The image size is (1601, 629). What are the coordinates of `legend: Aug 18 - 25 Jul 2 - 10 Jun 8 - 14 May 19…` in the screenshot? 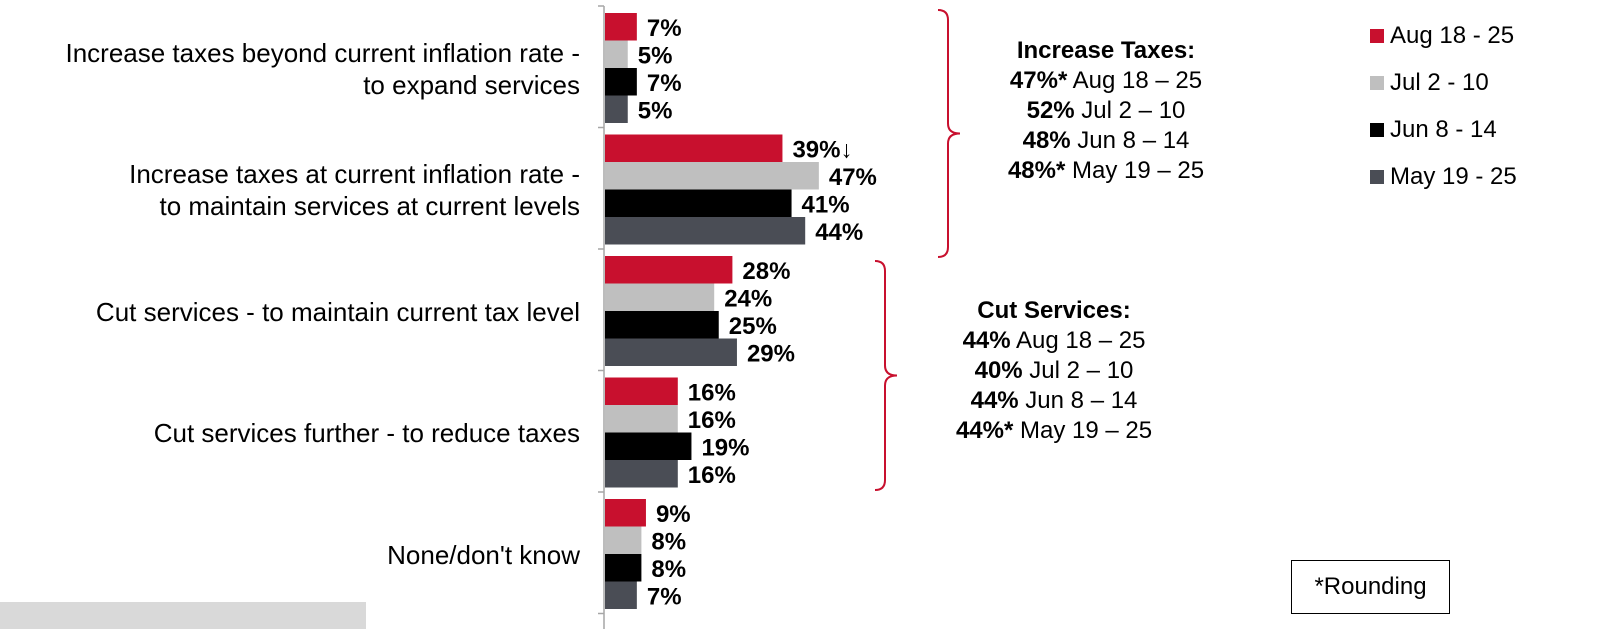 It's located at (1443, 106).